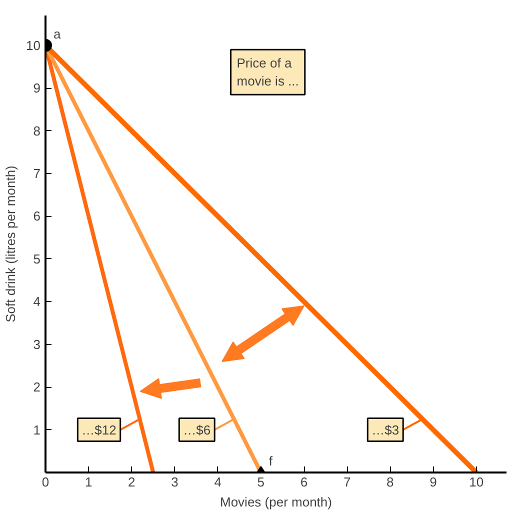  What do you see at coordinates (261, 482) in the screenshot?
I see `x-tick-label: 5` at bounding box center [261, 482].